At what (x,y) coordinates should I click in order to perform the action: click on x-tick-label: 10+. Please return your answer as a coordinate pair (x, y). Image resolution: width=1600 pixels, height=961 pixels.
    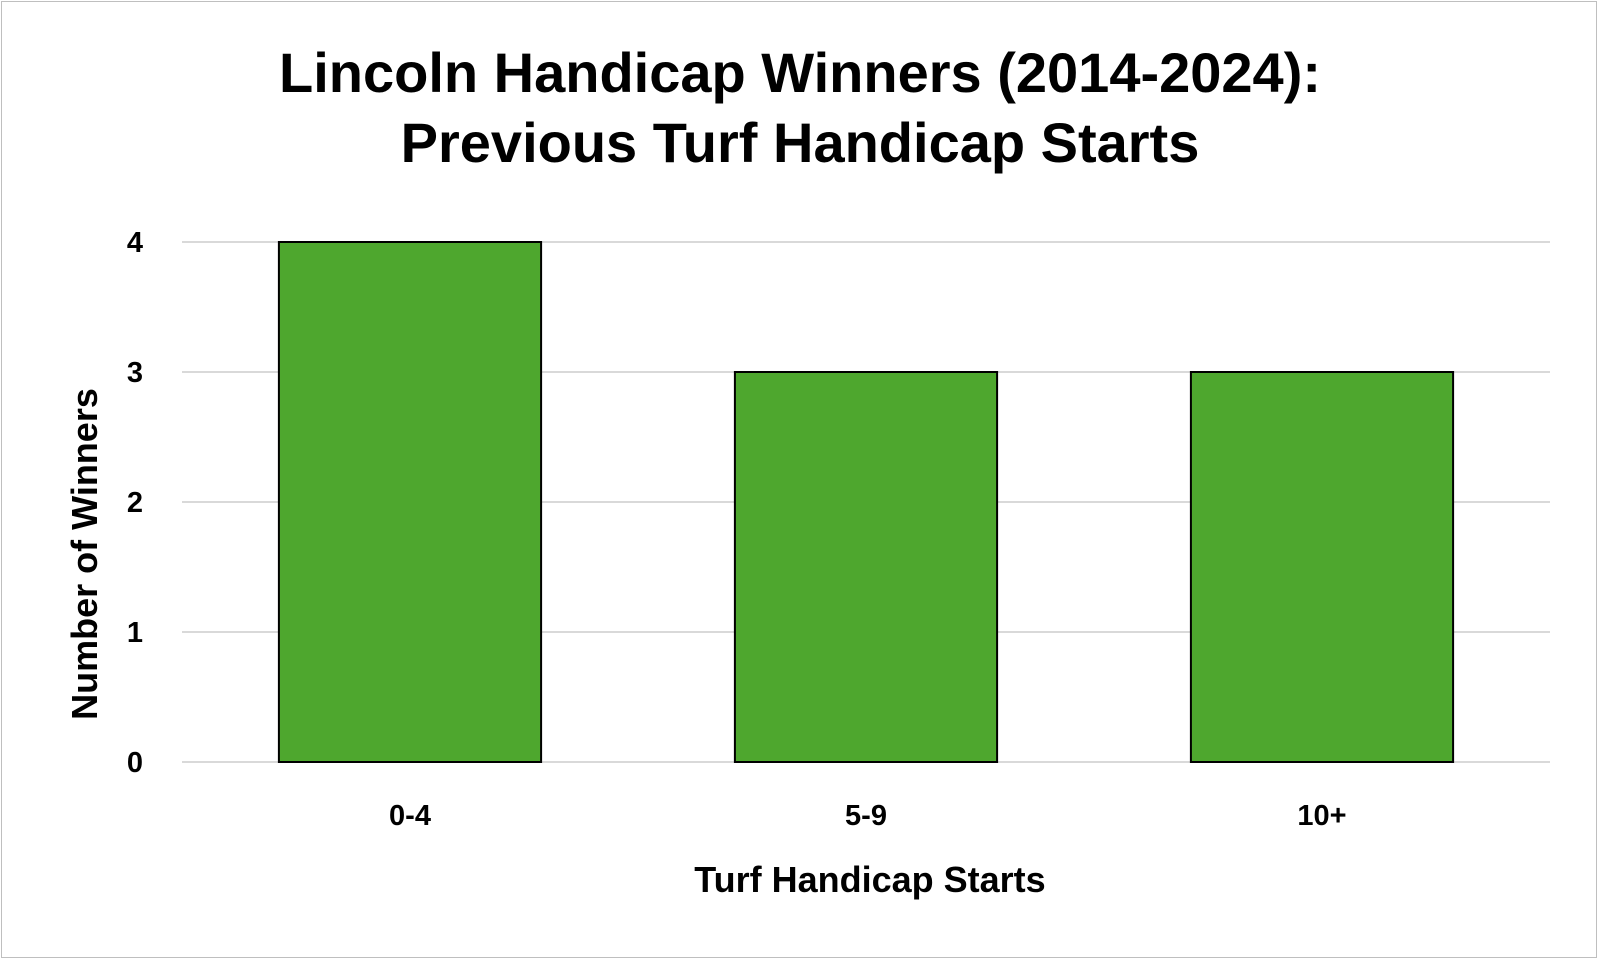
    Looking at the image, I should click on (1321, 816).